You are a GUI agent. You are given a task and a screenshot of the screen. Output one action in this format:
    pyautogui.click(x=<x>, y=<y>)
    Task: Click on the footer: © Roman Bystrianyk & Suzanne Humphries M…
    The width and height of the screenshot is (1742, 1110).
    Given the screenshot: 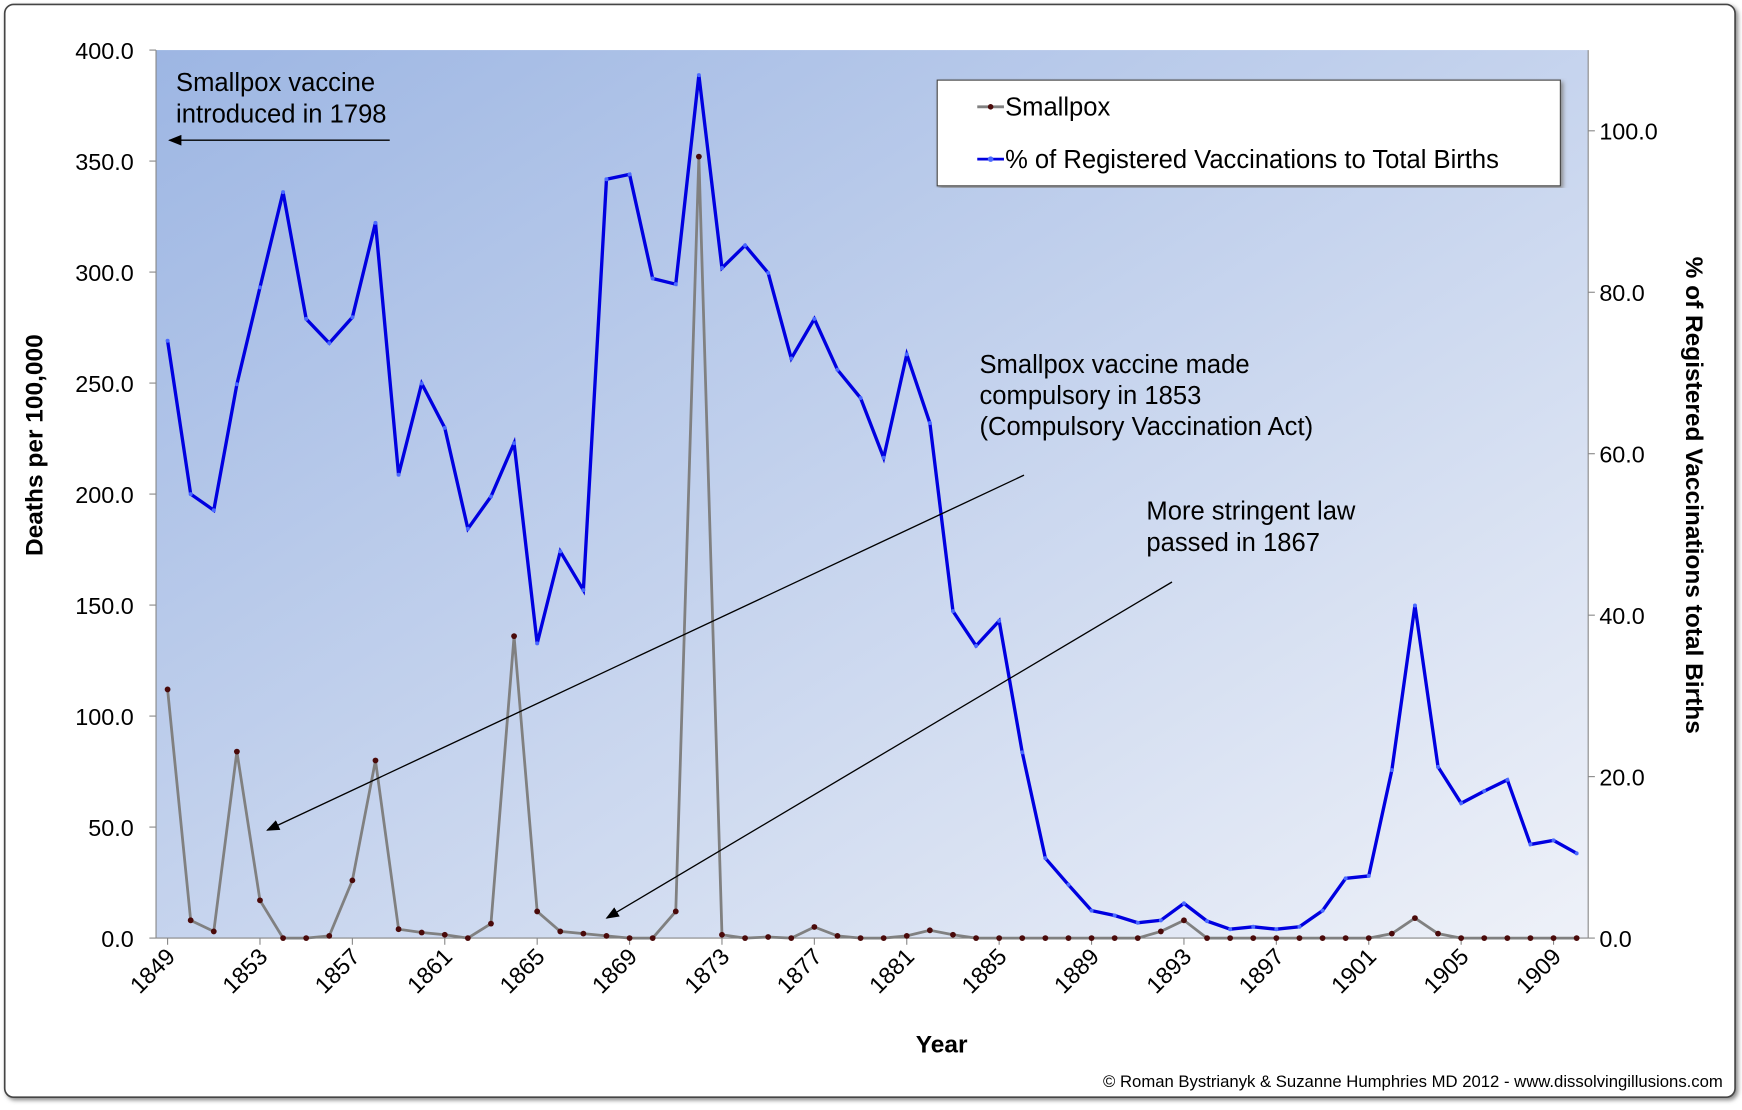 What is the action you would take?
    pyautogui.click(x=1413, y=1081)
    